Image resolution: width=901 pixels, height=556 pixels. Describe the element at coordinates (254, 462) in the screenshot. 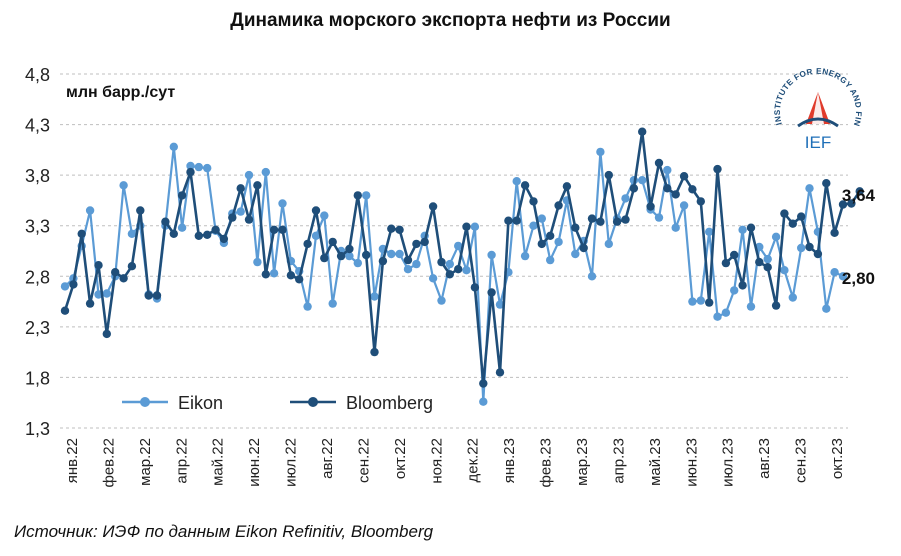

I see `x-tick-label: июн.22` at that location.